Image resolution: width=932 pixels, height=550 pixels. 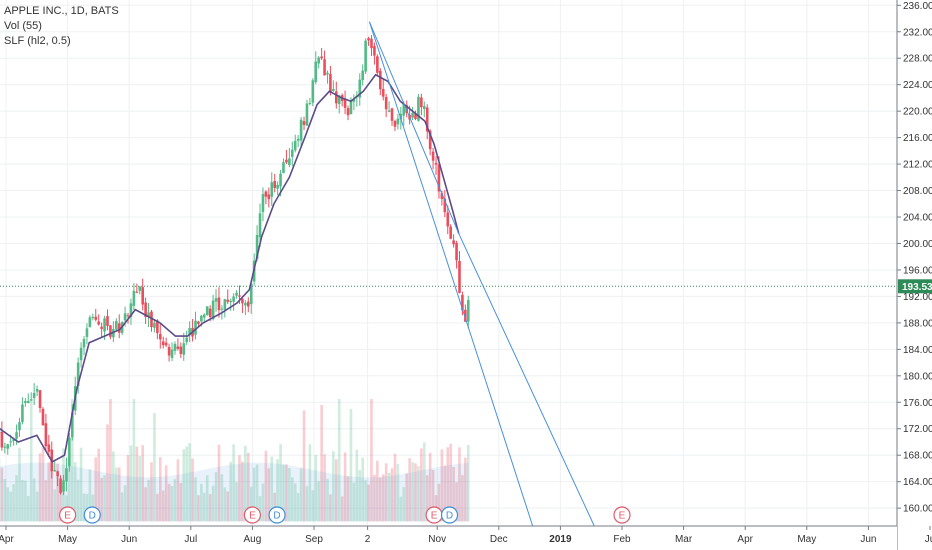 What do you see at coordinates (915, 286) in the screenshot?
I see `last-price-tag` at bounding box center [915, 286].